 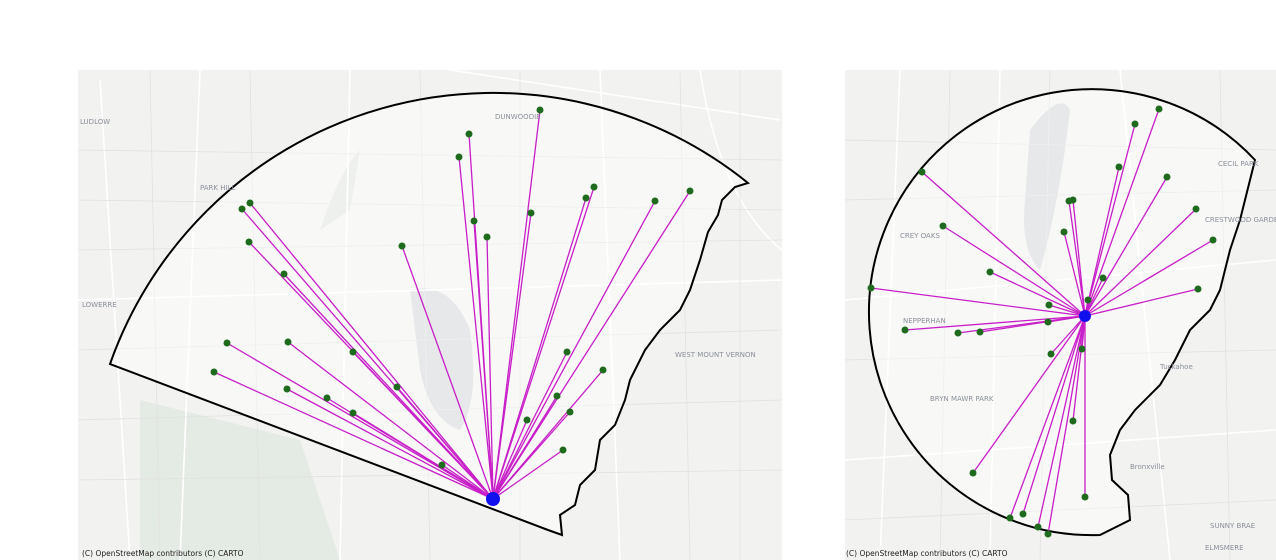 I want to click on place-label: CREY OAKS, so click(x=920, y=236).